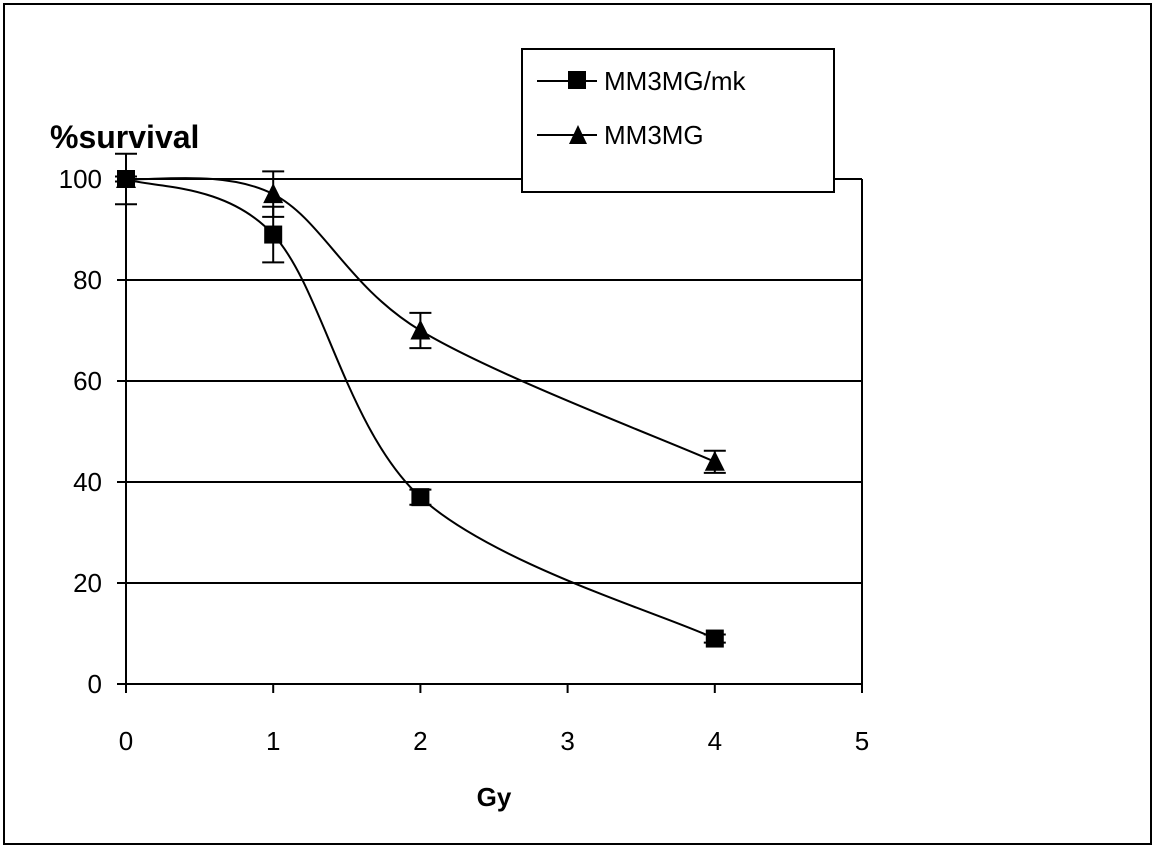  I want to click on y-tick-label-80: 80, so click(87, 280).